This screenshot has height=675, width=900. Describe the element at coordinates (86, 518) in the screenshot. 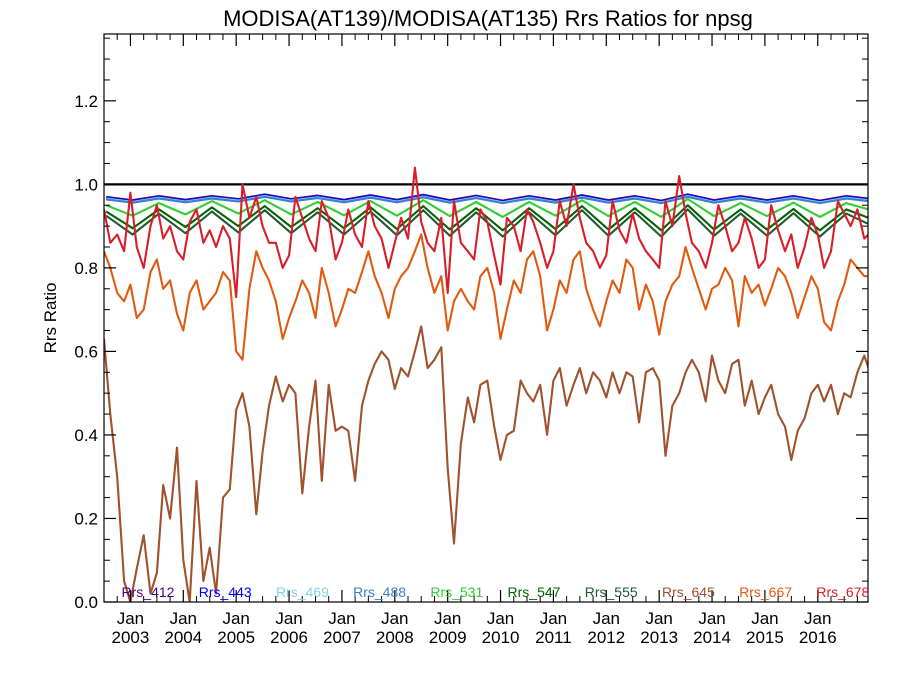

I see `y-tick-label: 0.2` at that location.